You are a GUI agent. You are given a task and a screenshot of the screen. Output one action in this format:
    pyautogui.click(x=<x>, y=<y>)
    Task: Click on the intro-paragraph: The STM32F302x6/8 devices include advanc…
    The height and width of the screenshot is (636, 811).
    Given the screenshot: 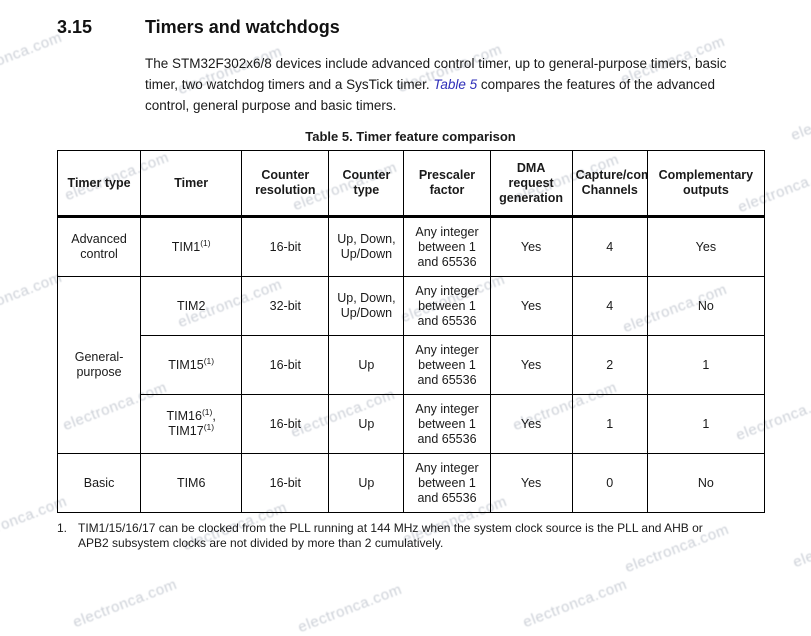 What is the action you would take?
    pyautogui.click(x=452, y=84)
    